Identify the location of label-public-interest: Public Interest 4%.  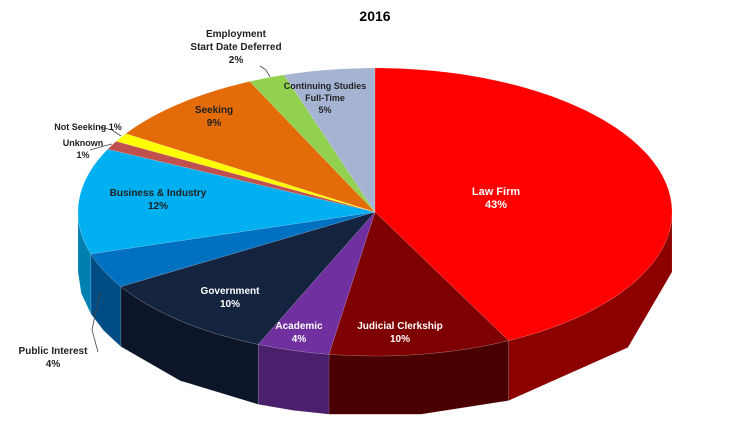
(53, 358).